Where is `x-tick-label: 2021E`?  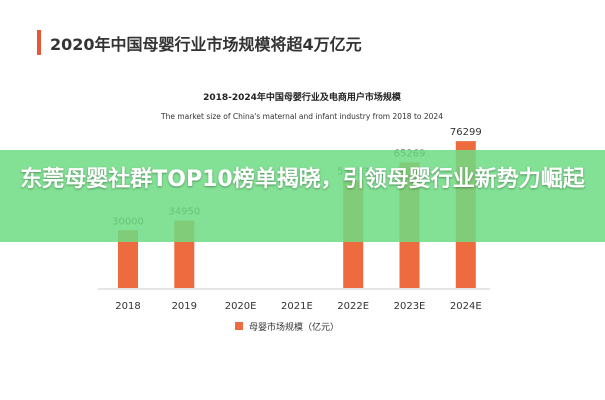 x-tick-label: 2021E is located at coordinates (297, 306).